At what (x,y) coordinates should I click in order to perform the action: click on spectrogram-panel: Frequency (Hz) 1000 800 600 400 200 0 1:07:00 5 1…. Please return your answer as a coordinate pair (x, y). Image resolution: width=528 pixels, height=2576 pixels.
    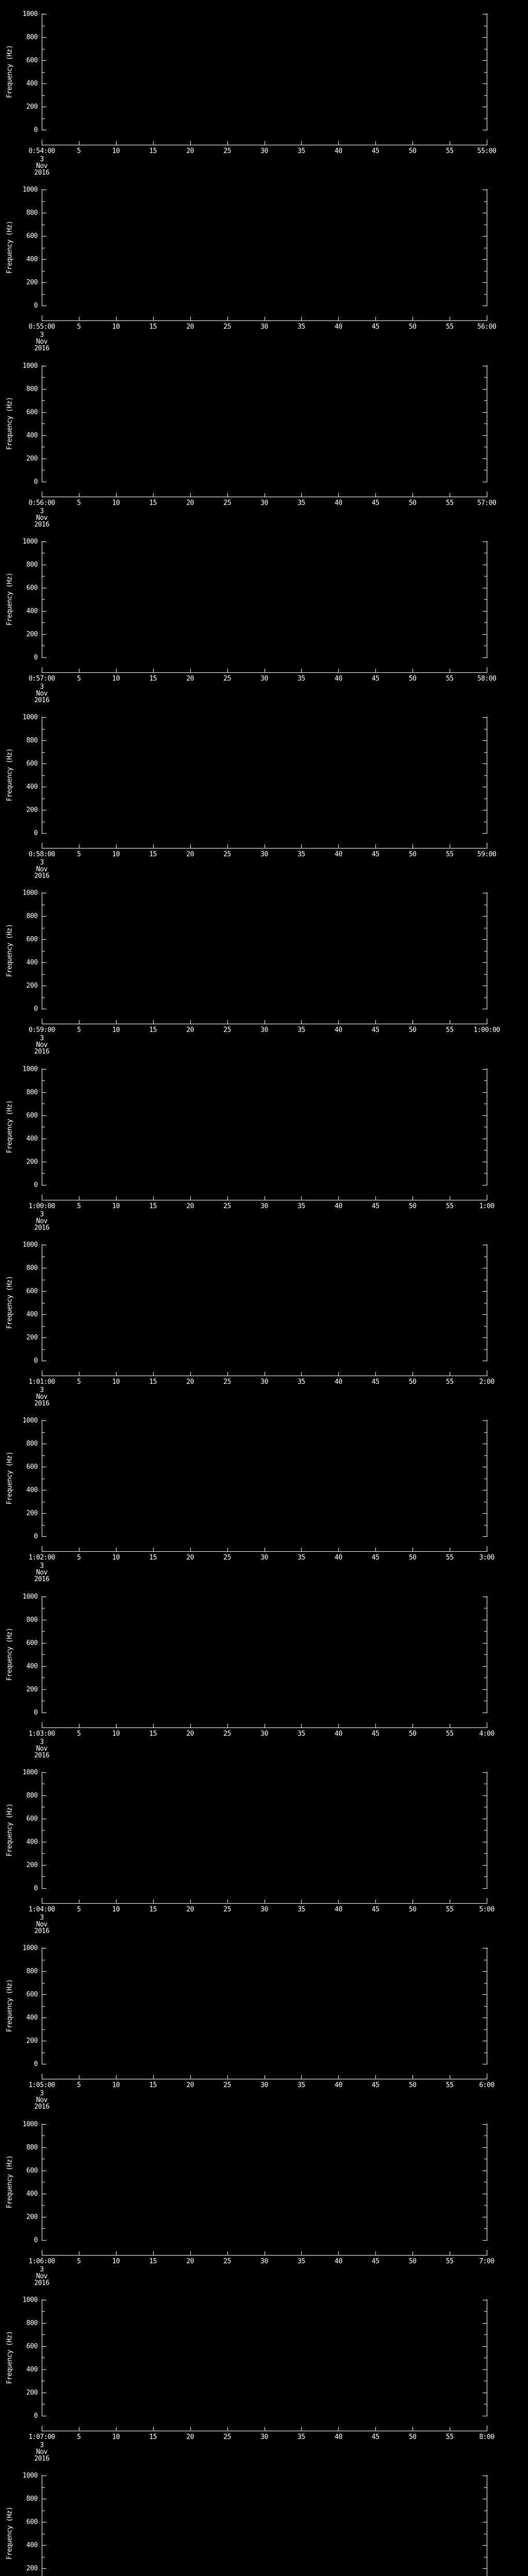
    Looking at the image, I should click on (264, 2374).